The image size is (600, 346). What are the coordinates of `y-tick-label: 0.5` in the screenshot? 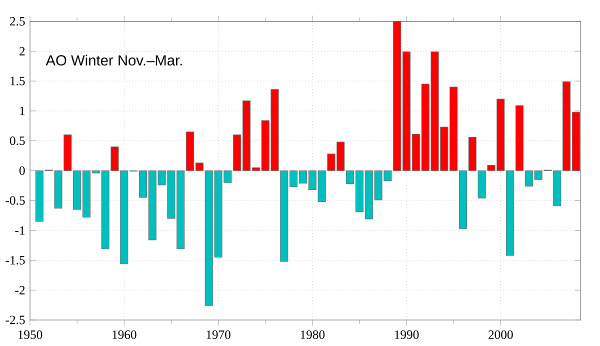 It's located at (17, 141).